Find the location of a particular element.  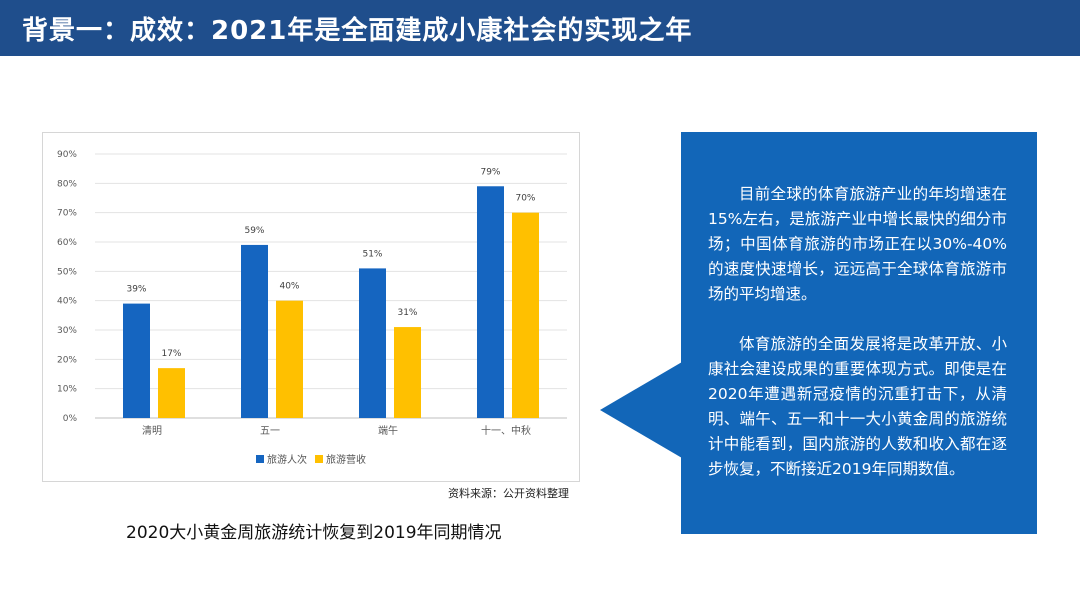

y-tick-label: 0% is located at coordinates (70, 419).